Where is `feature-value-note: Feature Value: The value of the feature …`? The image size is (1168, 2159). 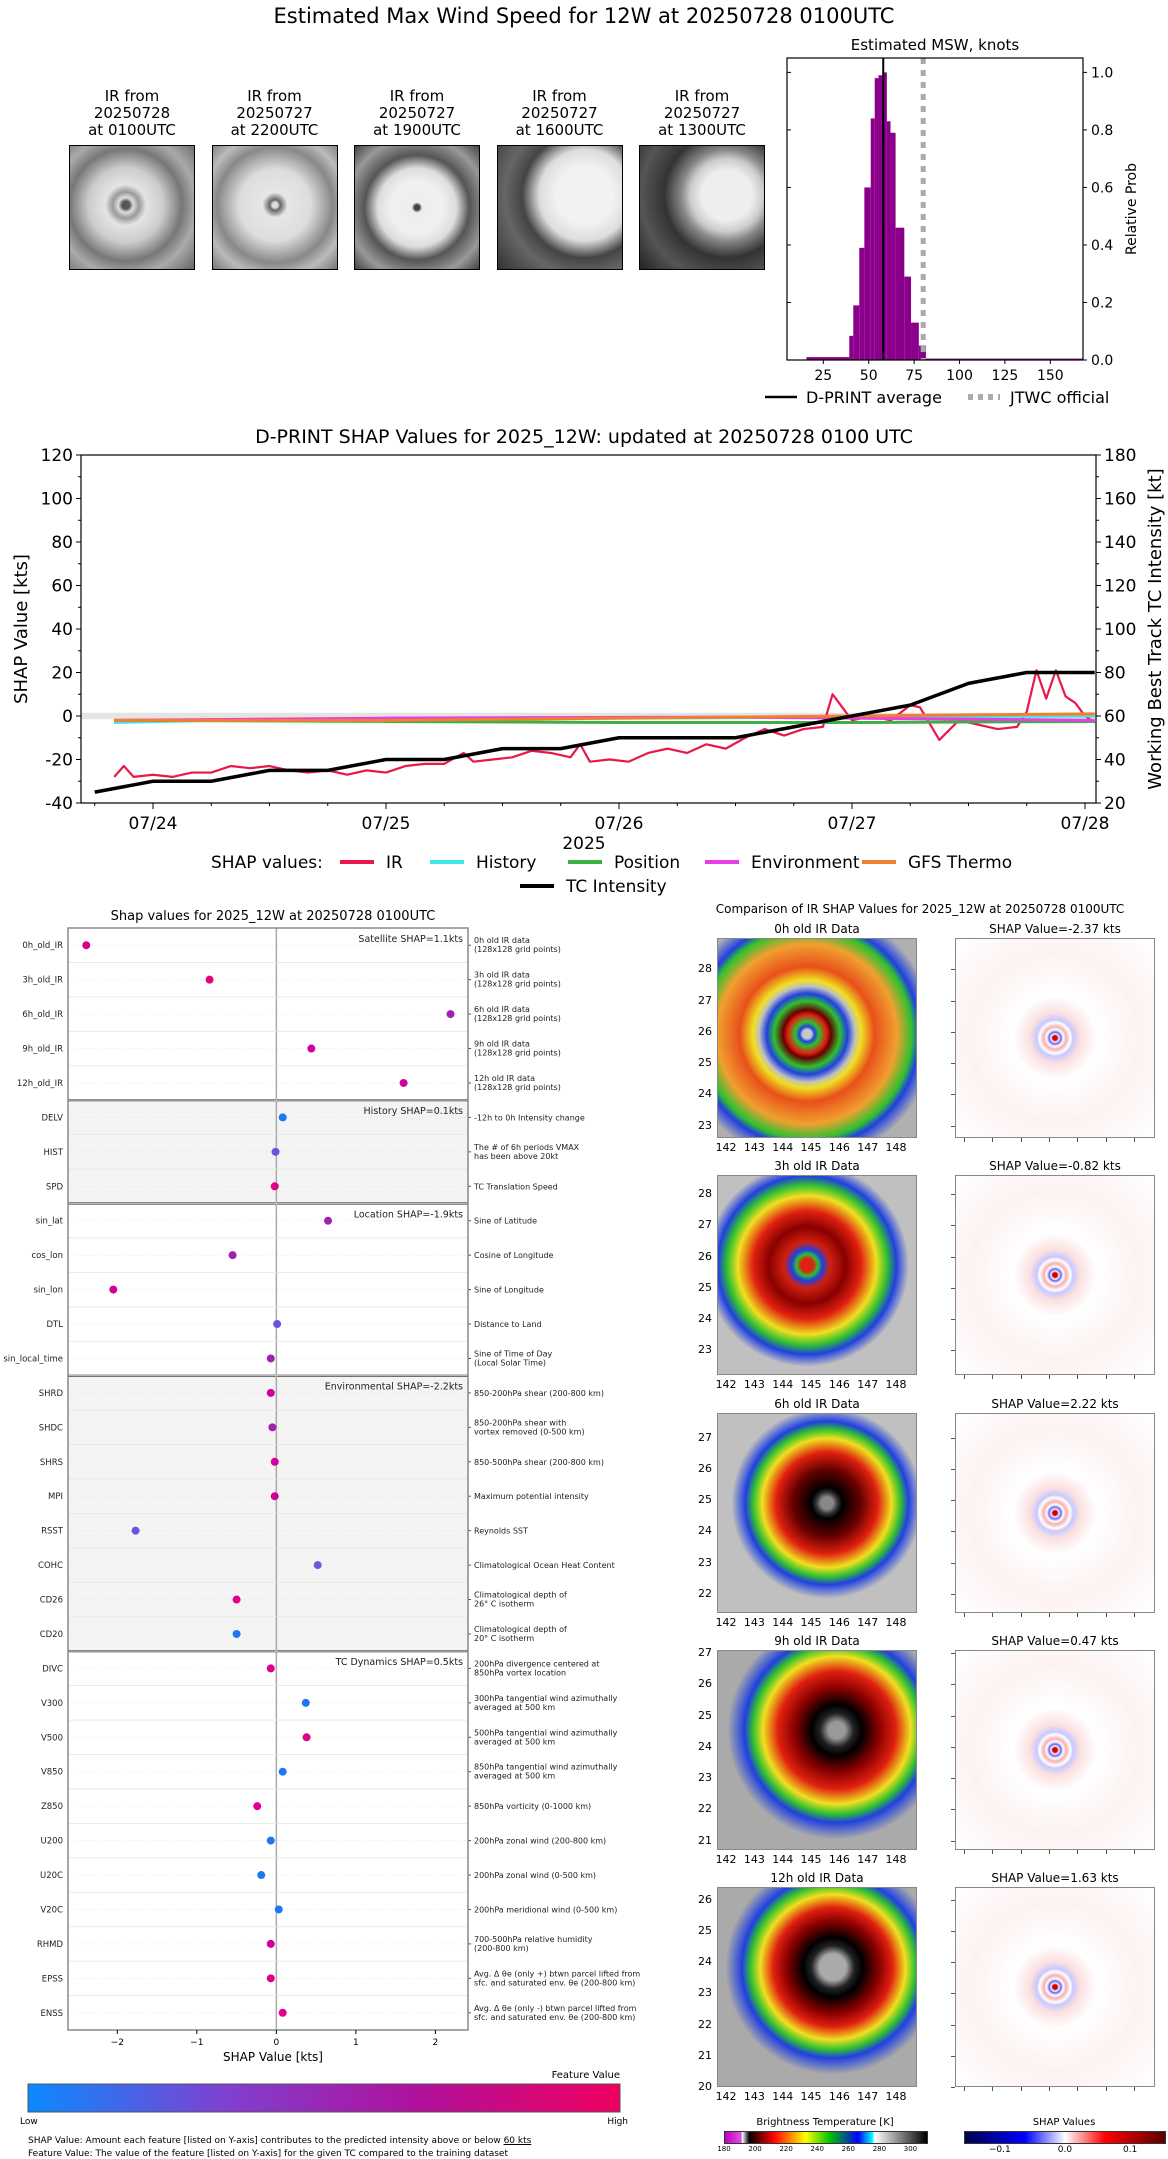 feature-value-note: Feature Value: The value of the feature … is located at coordinates (268, 2154).